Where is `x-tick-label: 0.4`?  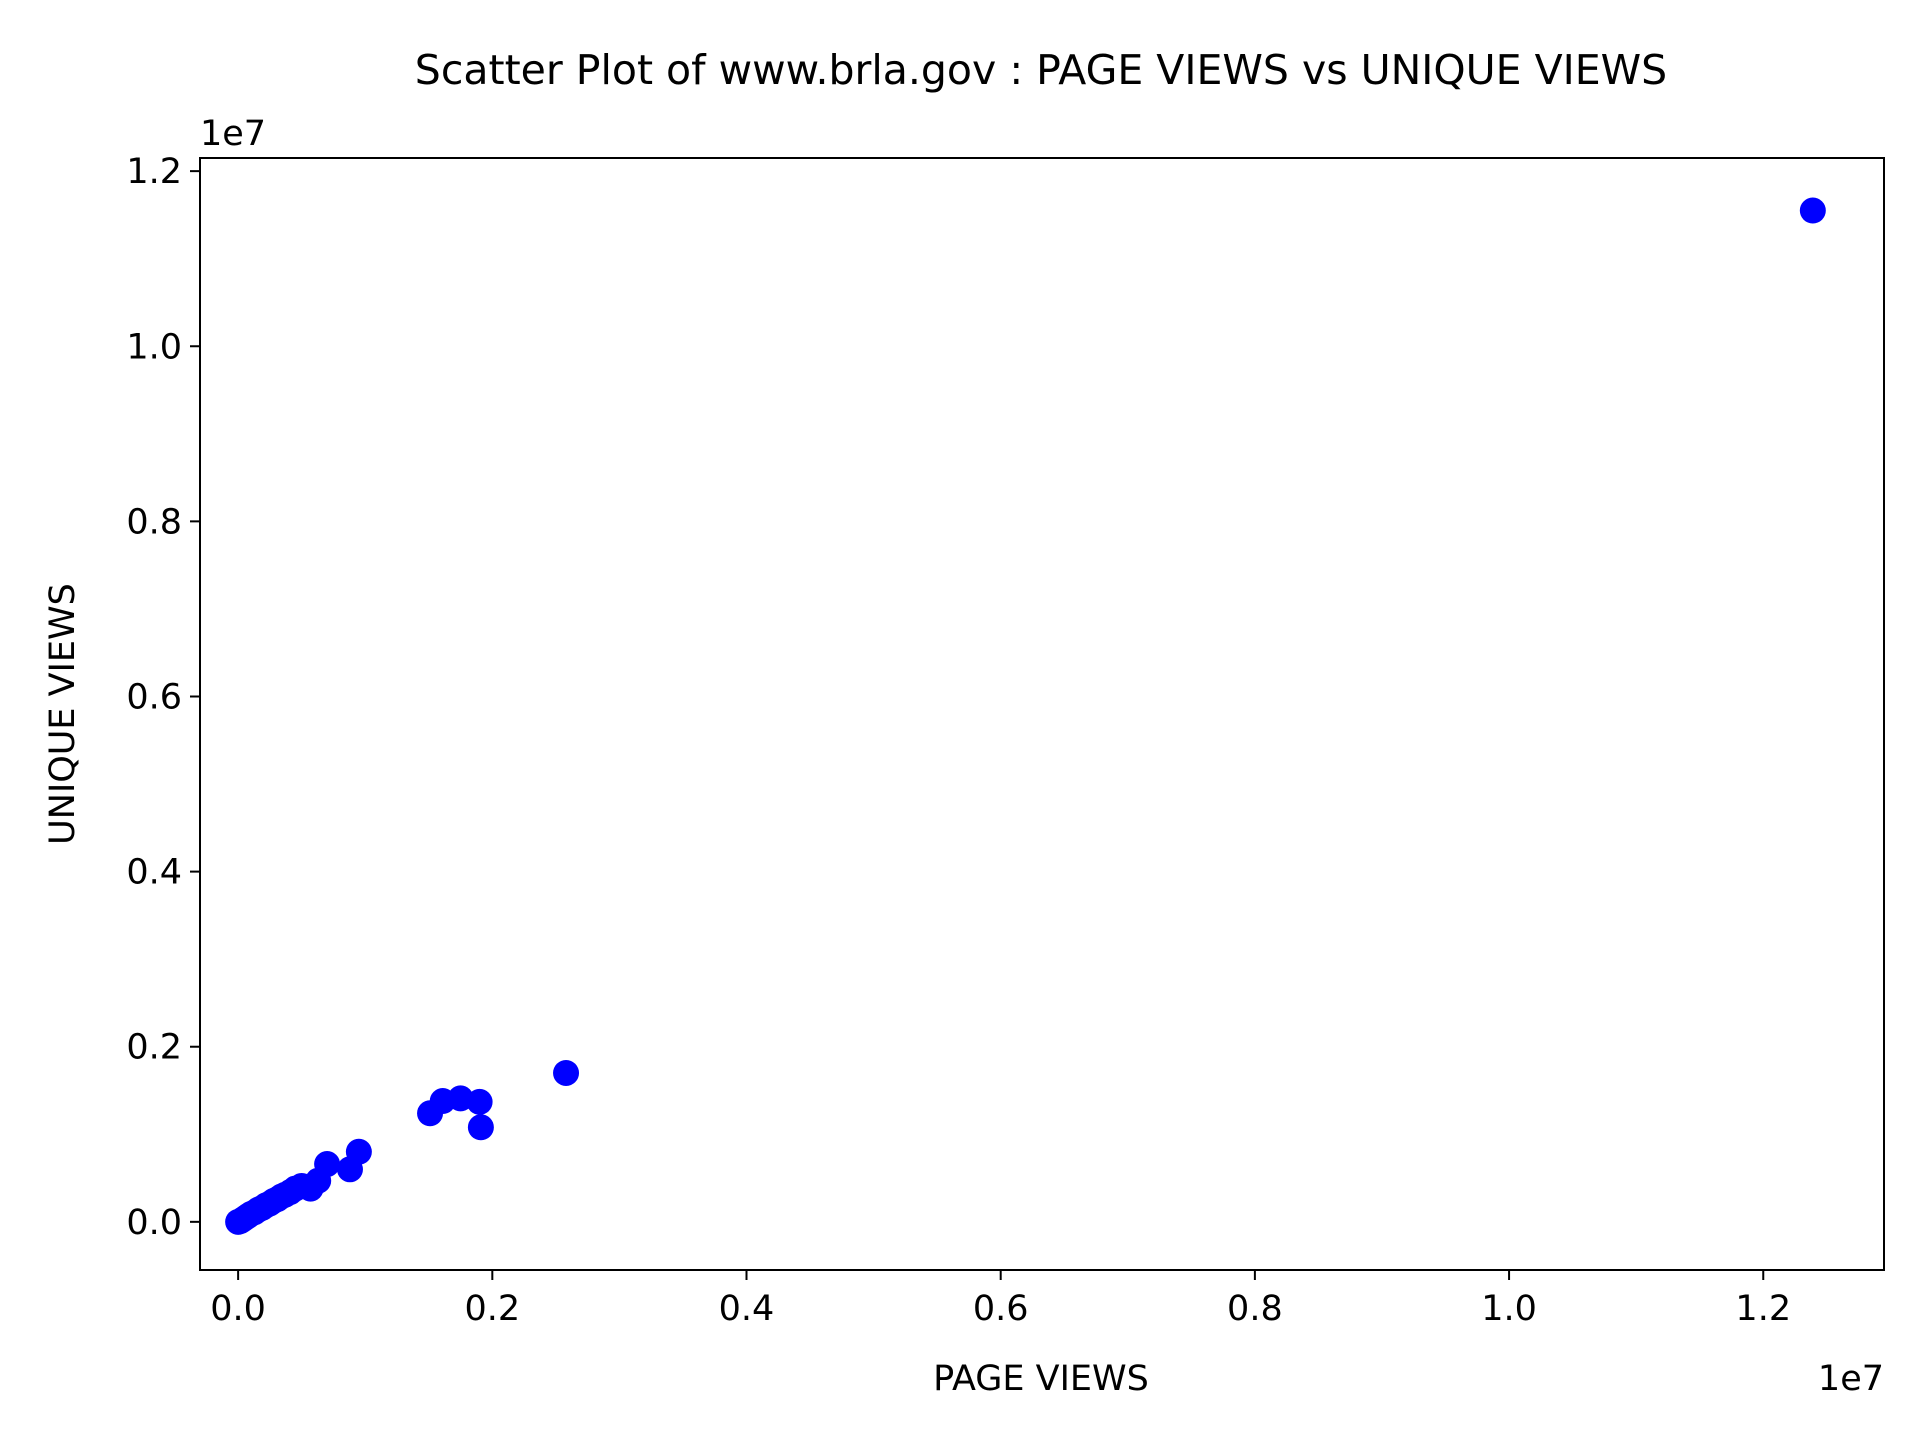 x-tick-label: 0.4 is located at coordinates (747, 1309).